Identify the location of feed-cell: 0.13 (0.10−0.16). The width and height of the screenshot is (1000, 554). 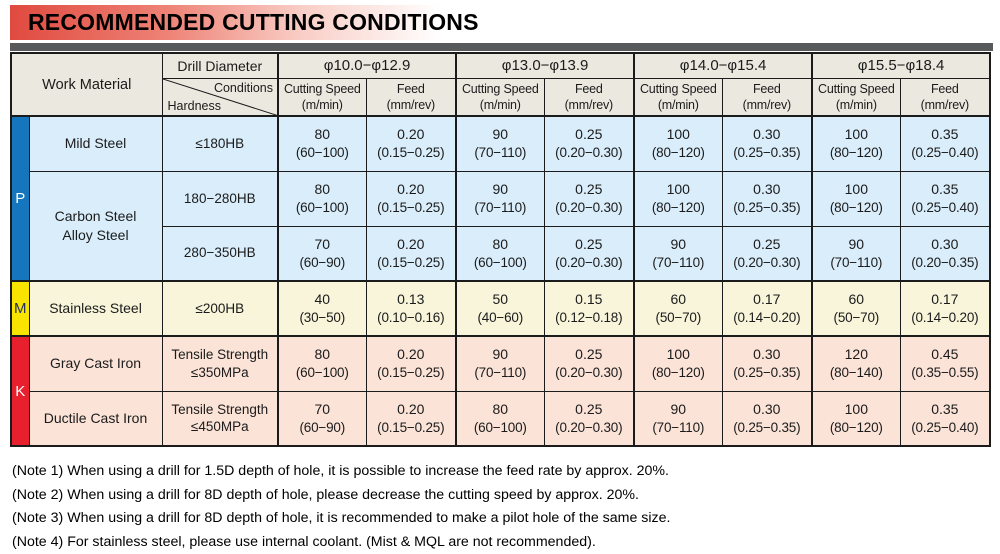
(411, 308).